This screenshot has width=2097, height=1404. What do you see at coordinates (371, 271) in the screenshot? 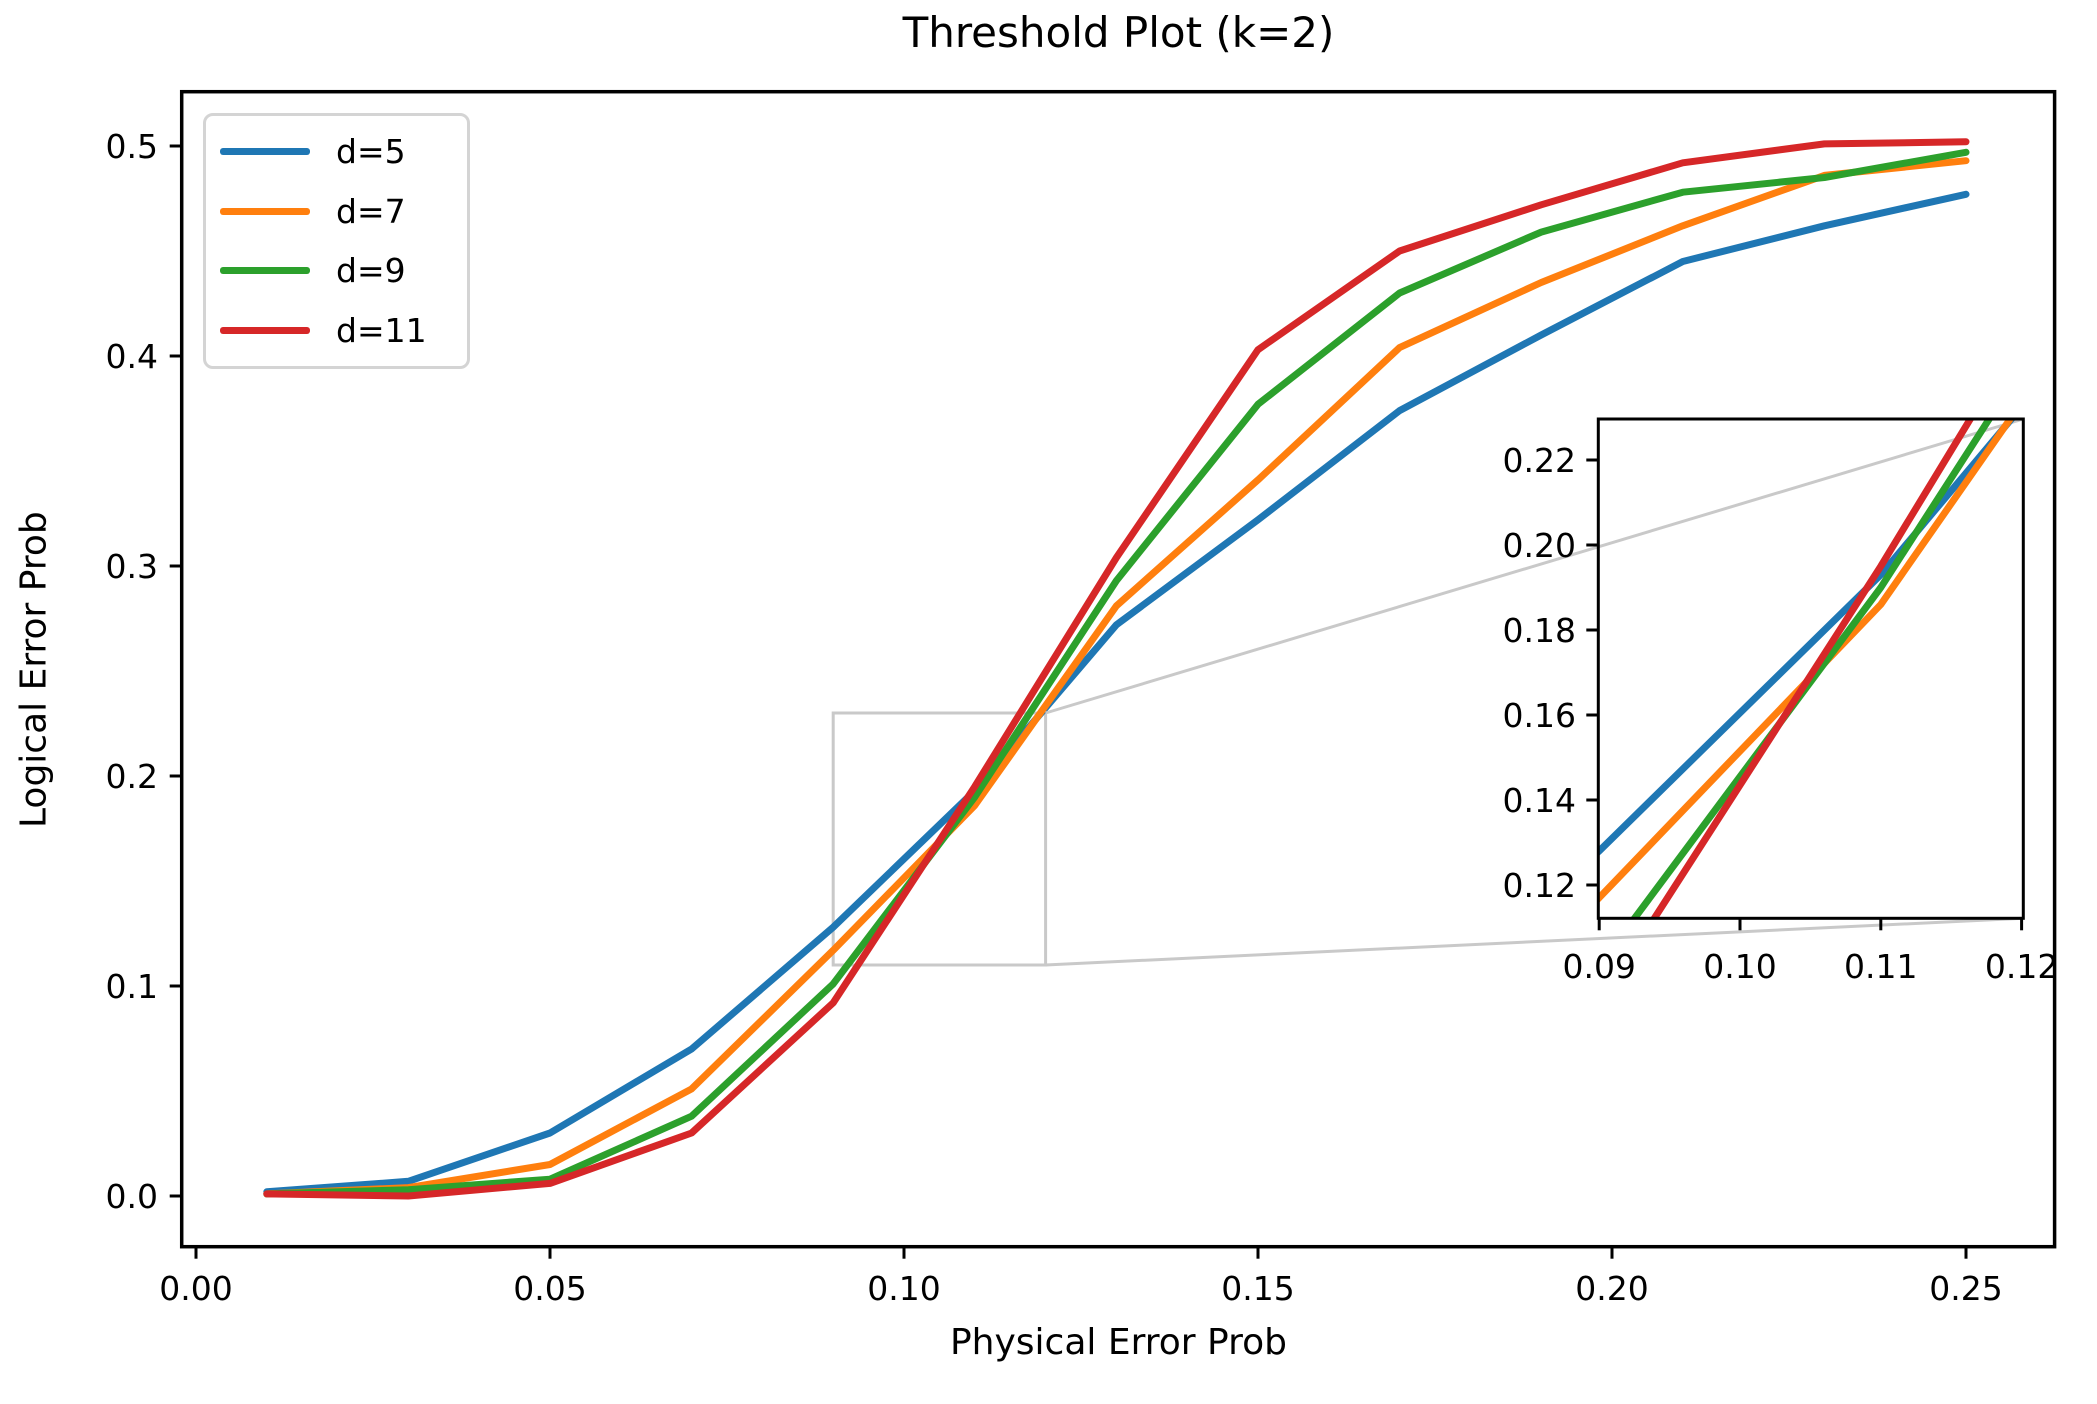
I see `legend-label-d9: d=9` at bounding box center [371, 271].